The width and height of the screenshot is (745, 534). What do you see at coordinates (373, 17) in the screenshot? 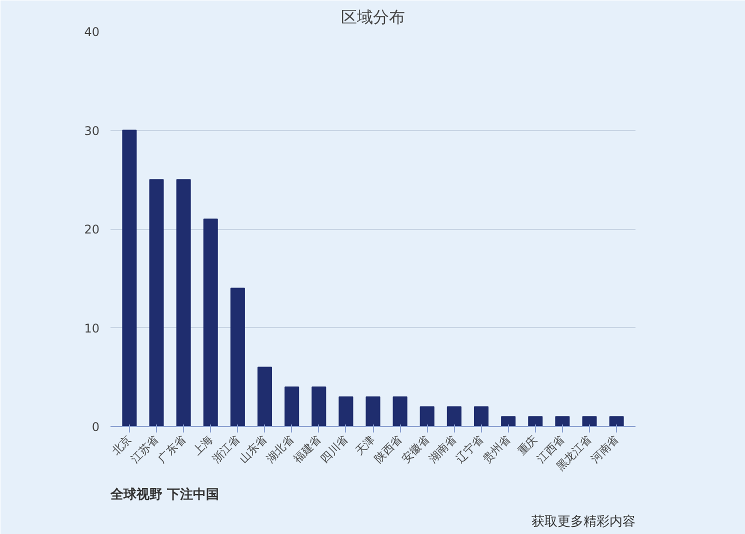
I see `chart-title: 区域分布` at bounding box center [373, 17].